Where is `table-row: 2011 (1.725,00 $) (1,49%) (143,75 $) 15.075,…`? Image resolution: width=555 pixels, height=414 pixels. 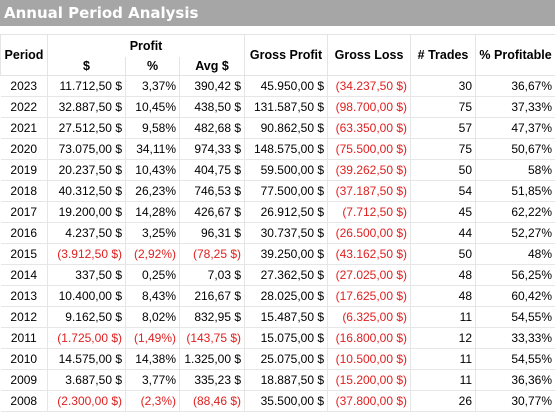 table-row: 2011 (1.725,00 $) (1,49%) (143,75 $) 15.075,… is located at coordinates (277, 338).